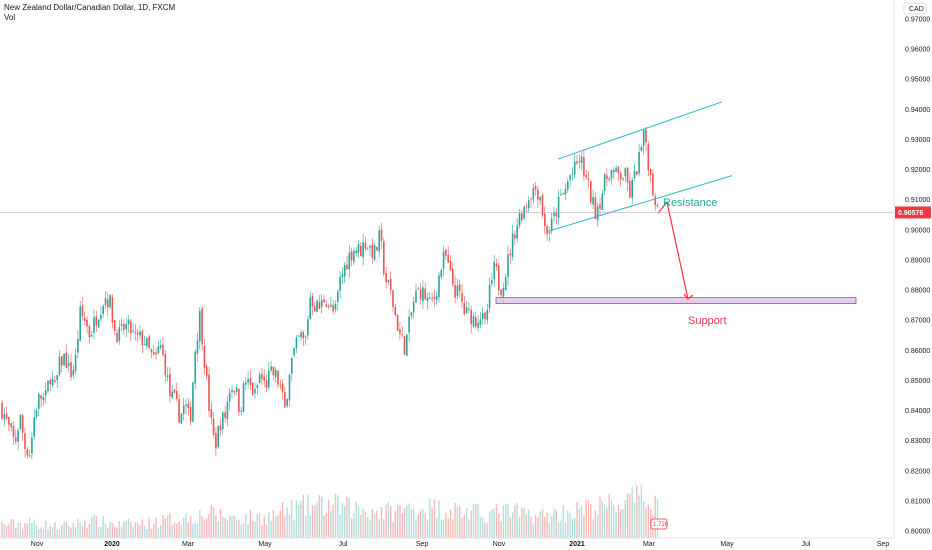 Image resolution: width=932 pixels, height=550 pixels. I want to click on y-tick-label: 0.93000, so click(917, 140).